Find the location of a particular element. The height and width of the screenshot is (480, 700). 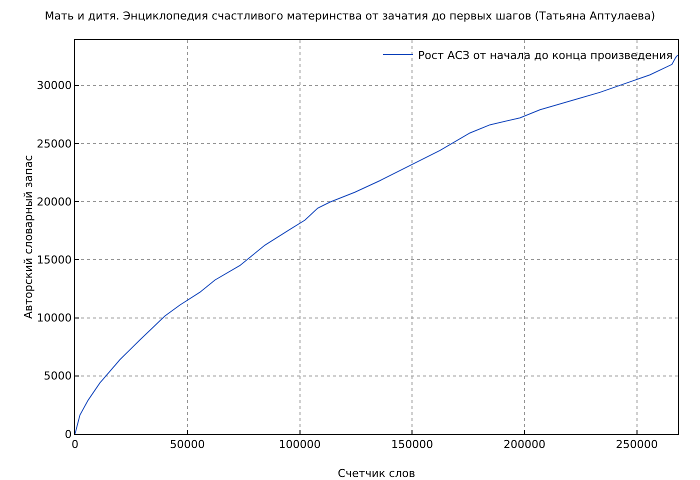

x-tick-label: 250000 is located at coordinates (637, 445).